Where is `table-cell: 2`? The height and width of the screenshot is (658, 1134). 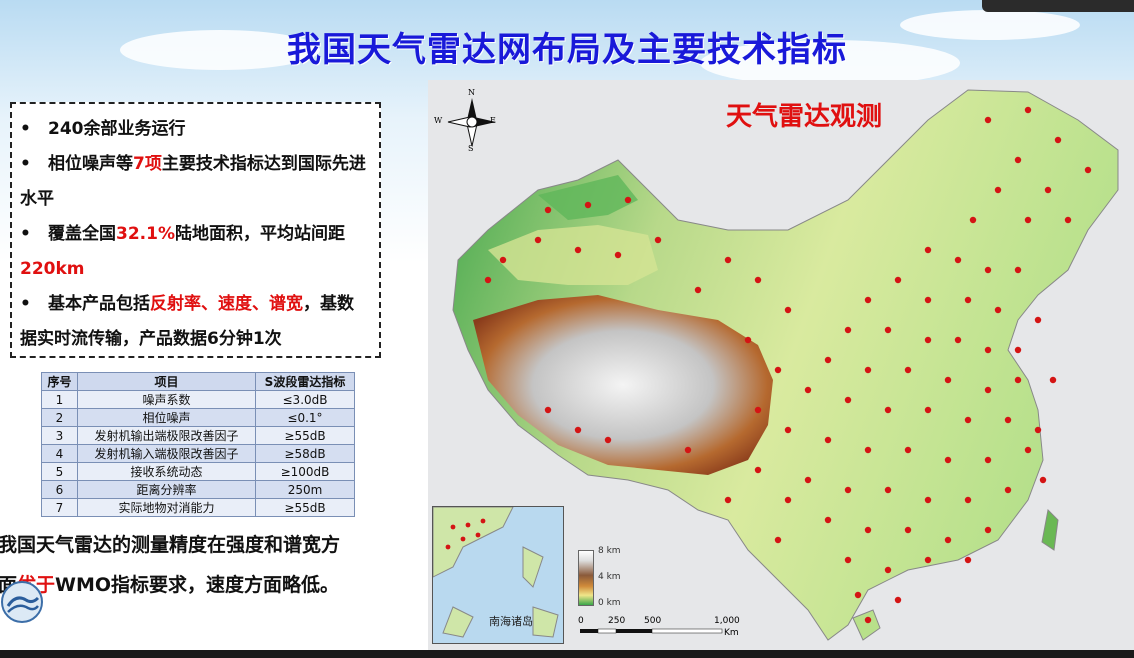 table-cell: 2 is located at coordinates (59, 417).